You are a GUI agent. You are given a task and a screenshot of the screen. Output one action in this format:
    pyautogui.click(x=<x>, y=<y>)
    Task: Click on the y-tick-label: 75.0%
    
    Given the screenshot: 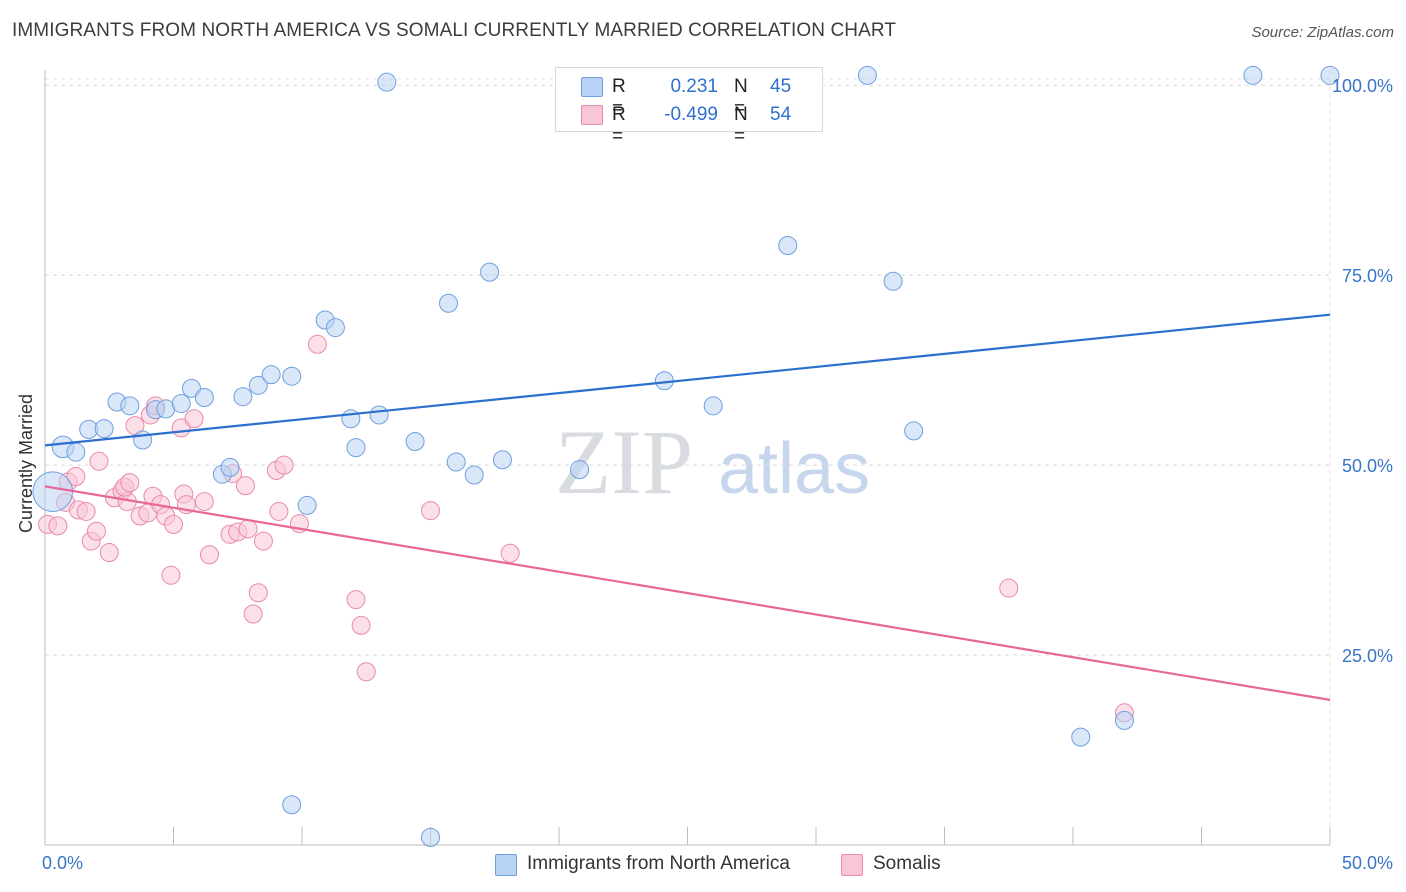 What is the action you would take?
    pyautogui.click(x=1367, y=276)
    